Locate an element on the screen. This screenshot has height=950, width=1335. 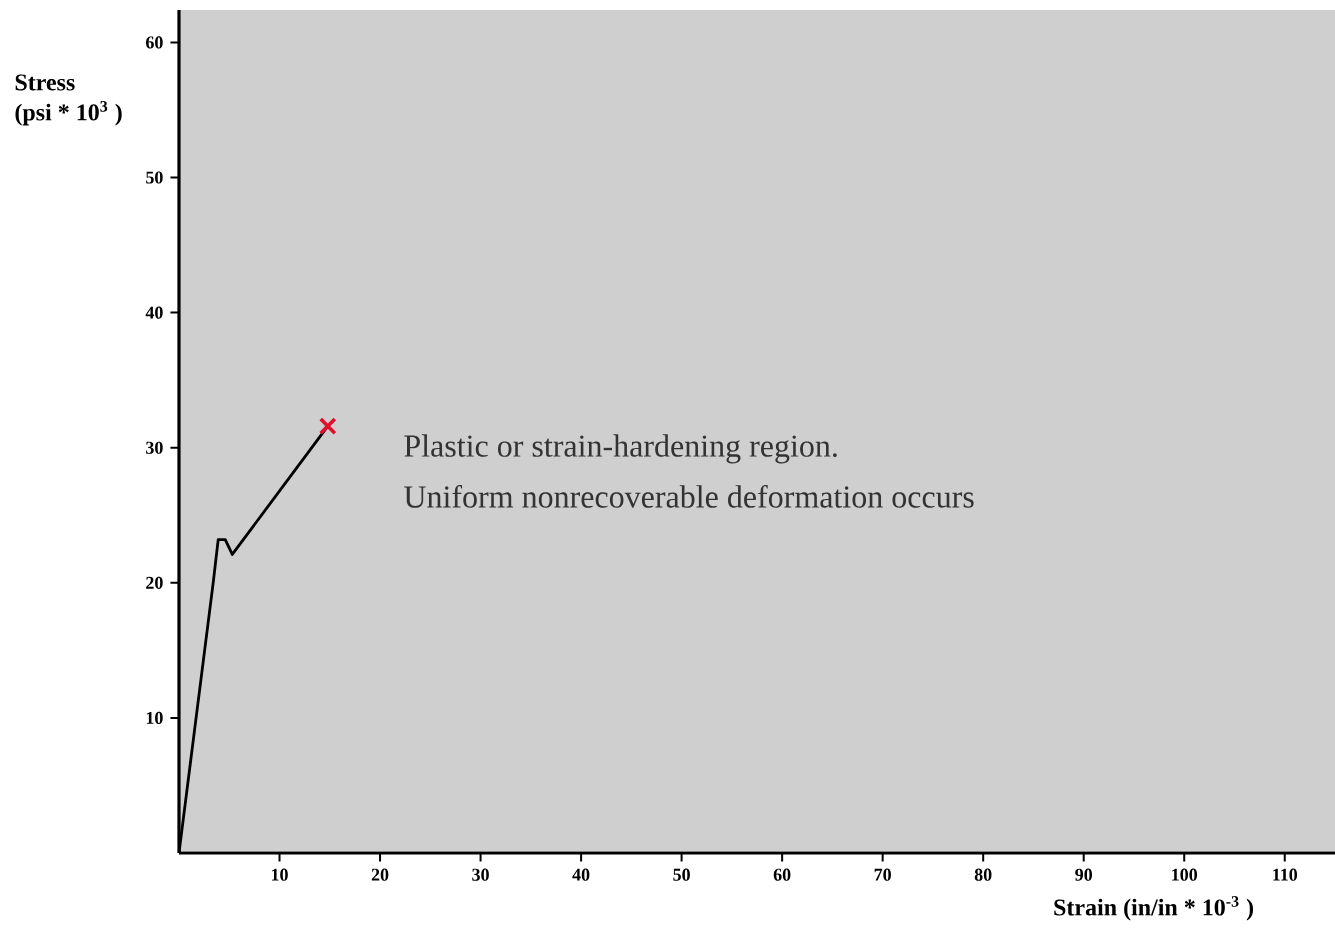
y-tick-label: 50 is located at coordinates (154, 177).